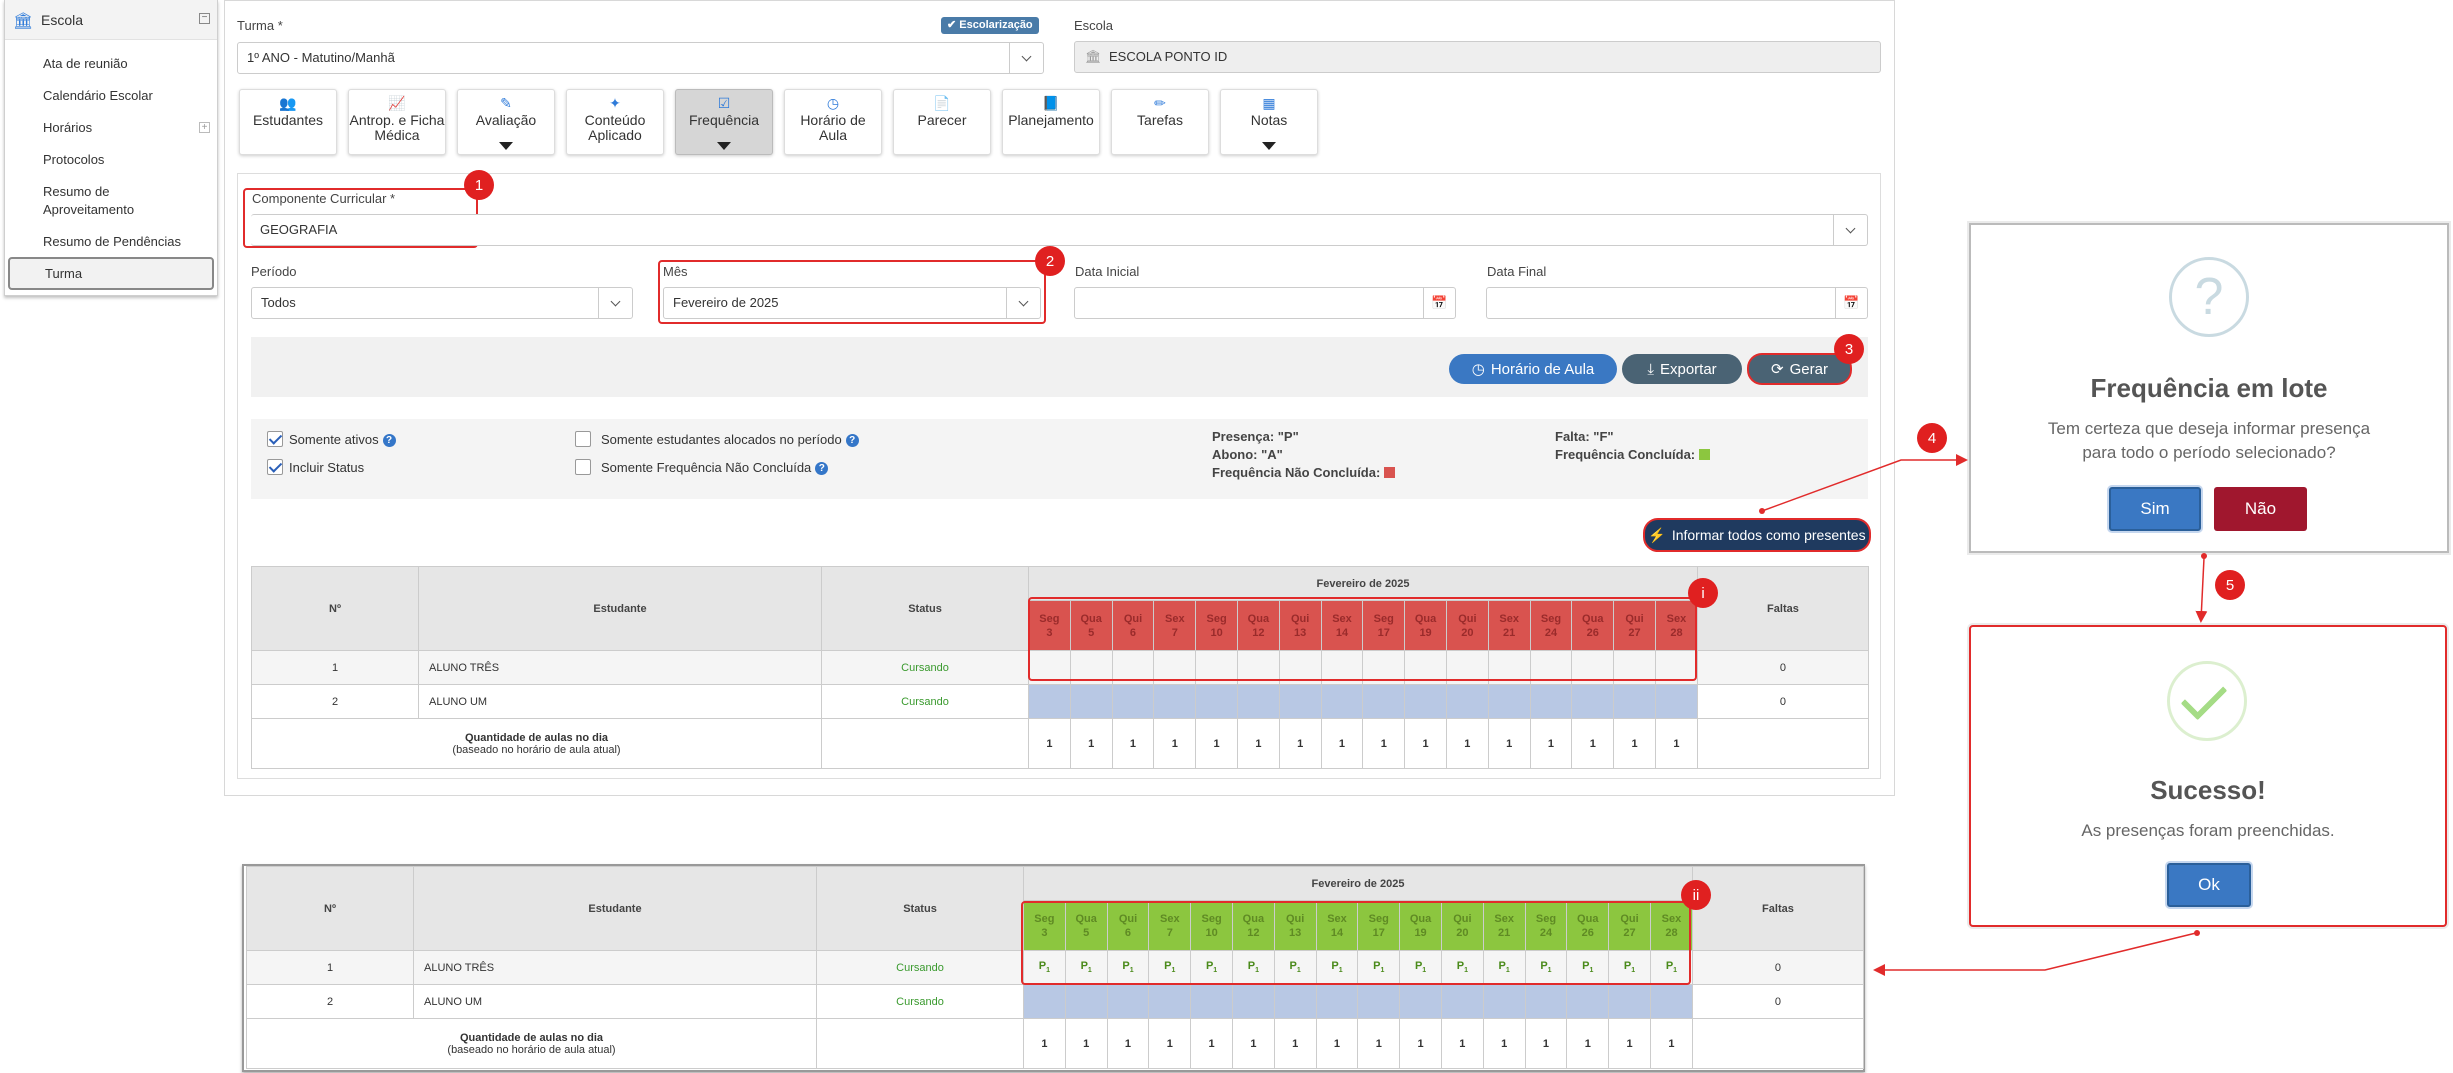  Describe the element at coordinates (2155, 509) in the screenshot. I see `sim-button: Sim` at that location.